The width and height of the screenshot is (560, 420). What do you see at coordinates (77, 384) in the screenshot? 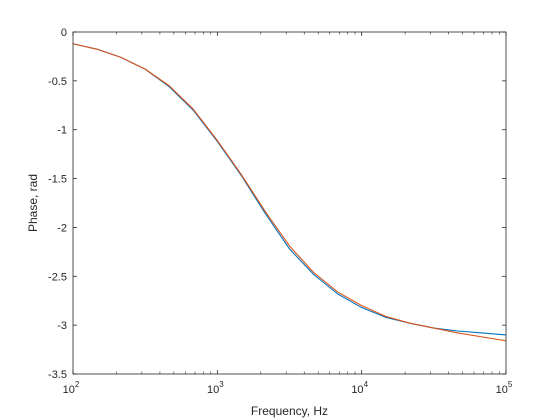
I see `x-tick-label-exponent: 2` at bounding box center [77, 384].